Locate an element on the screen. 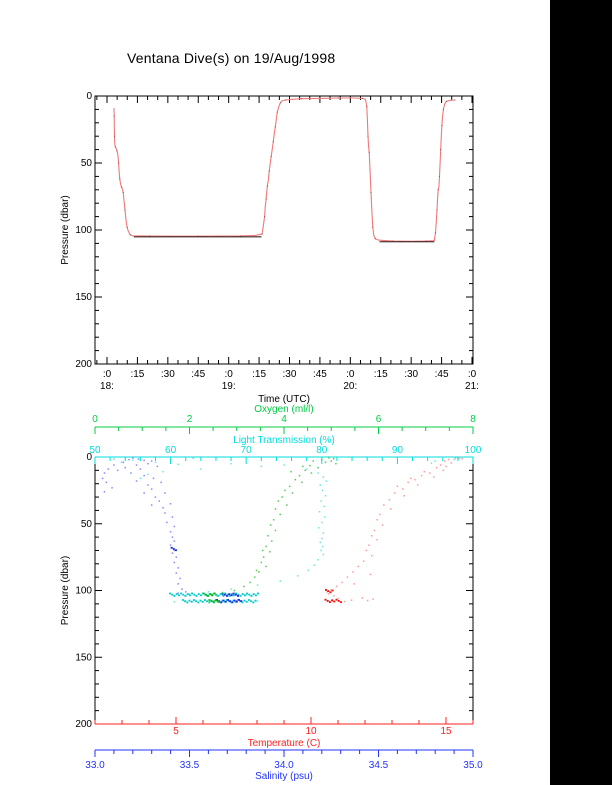  light-tick-label: 90 is located at coordinates (398, 450).